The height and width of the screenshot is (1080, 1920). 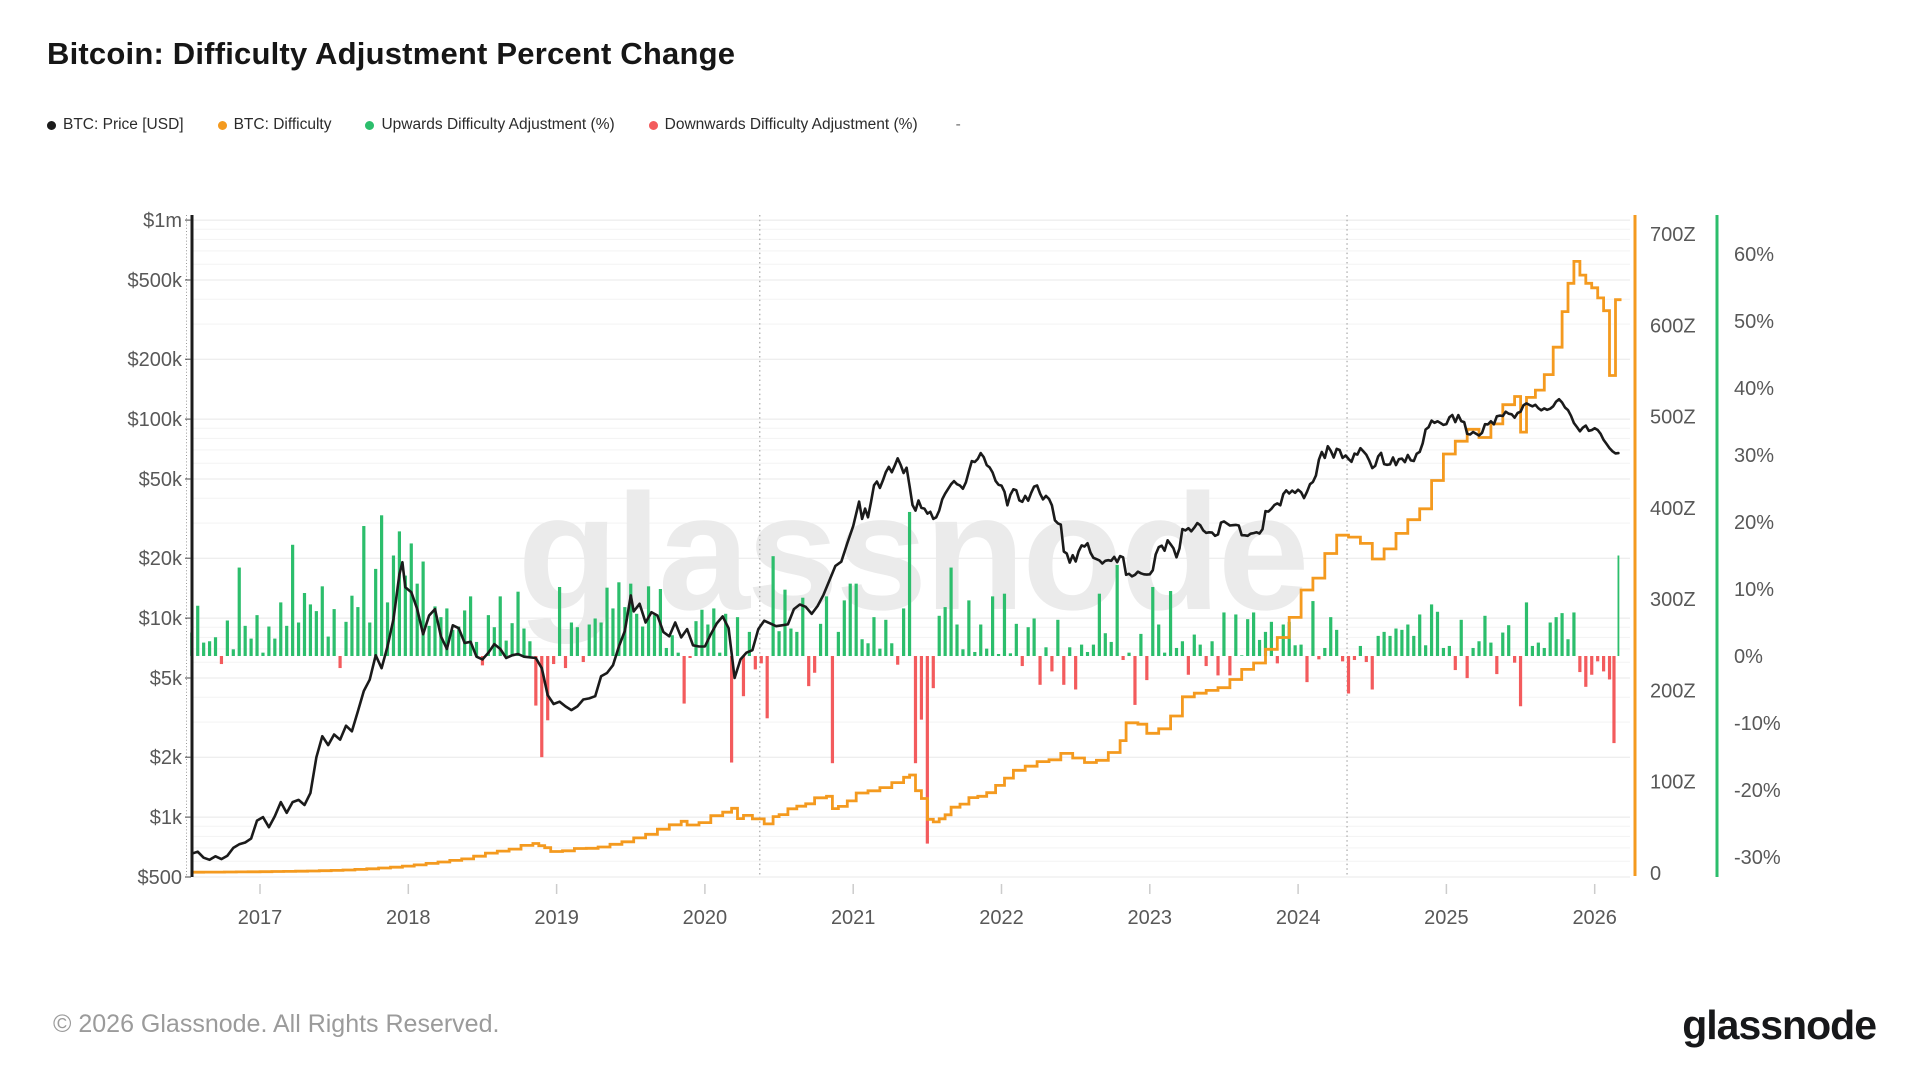 I want to click on legend-item-upwards-adjustment: Upwards Difficulty Adjustment (%), so click(x=490, y=125).